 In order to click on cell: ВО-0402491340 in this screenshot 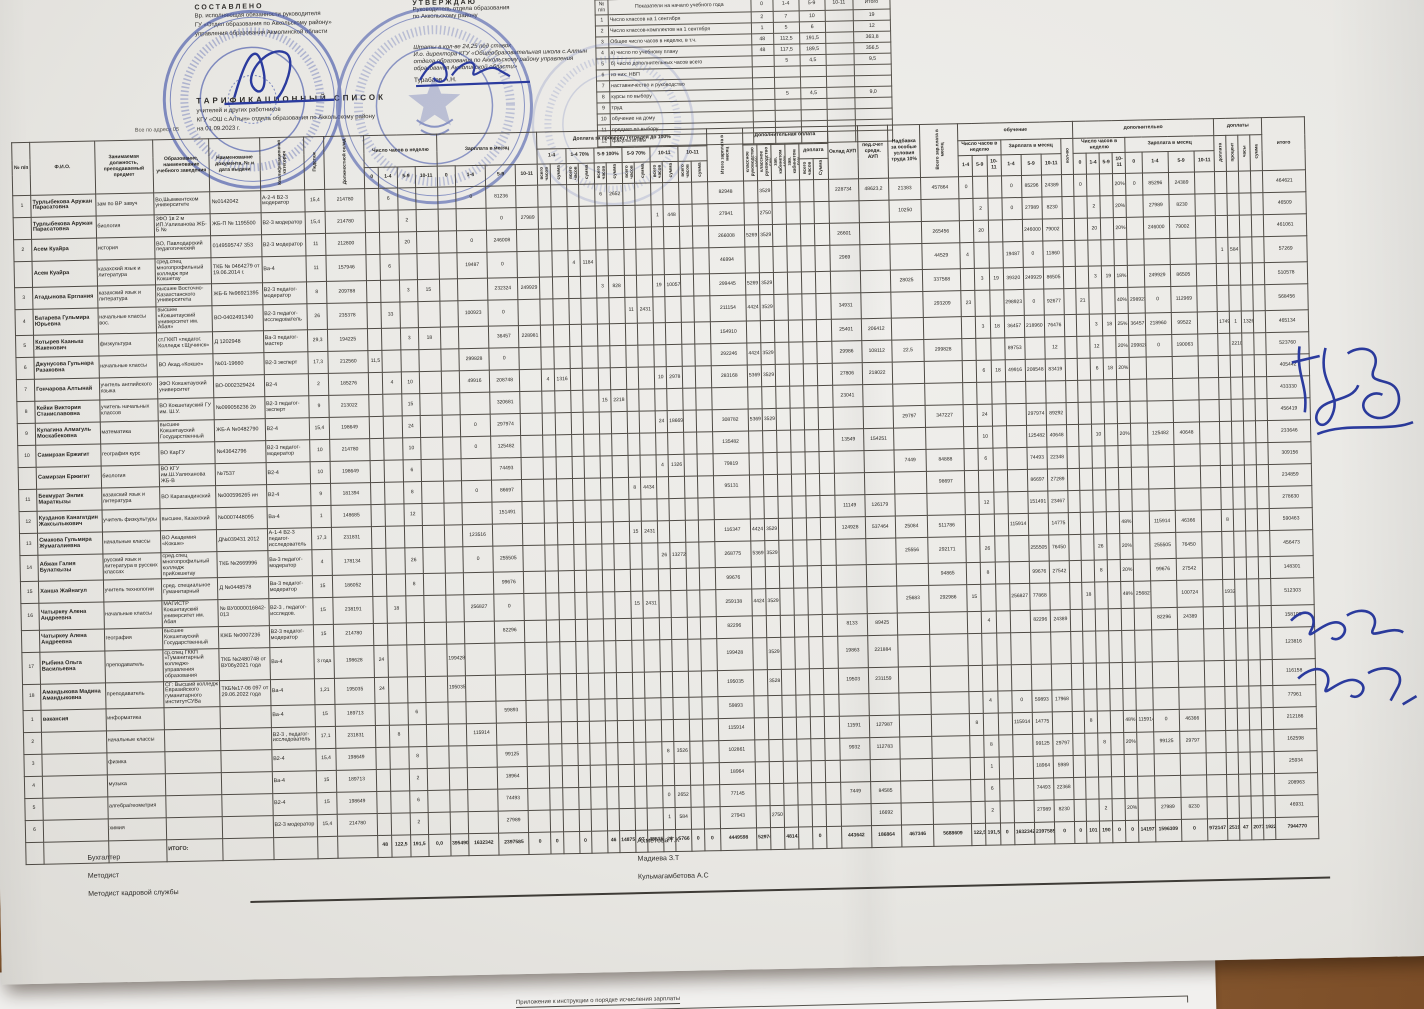, I will do `click(238, 318)`.